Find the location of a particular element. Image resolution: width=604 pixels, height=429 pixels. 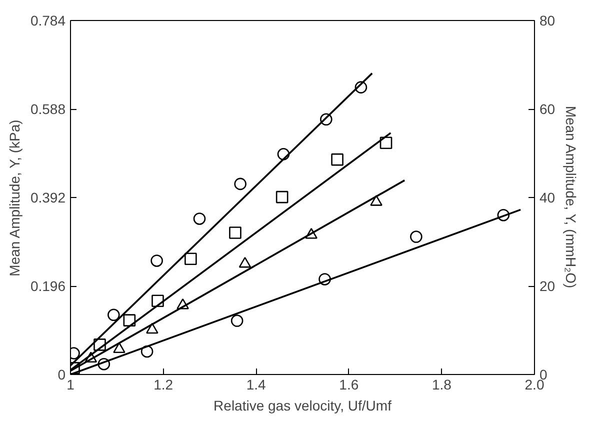

y-tick-label: 0.392 is located at coordinates (48, 198).